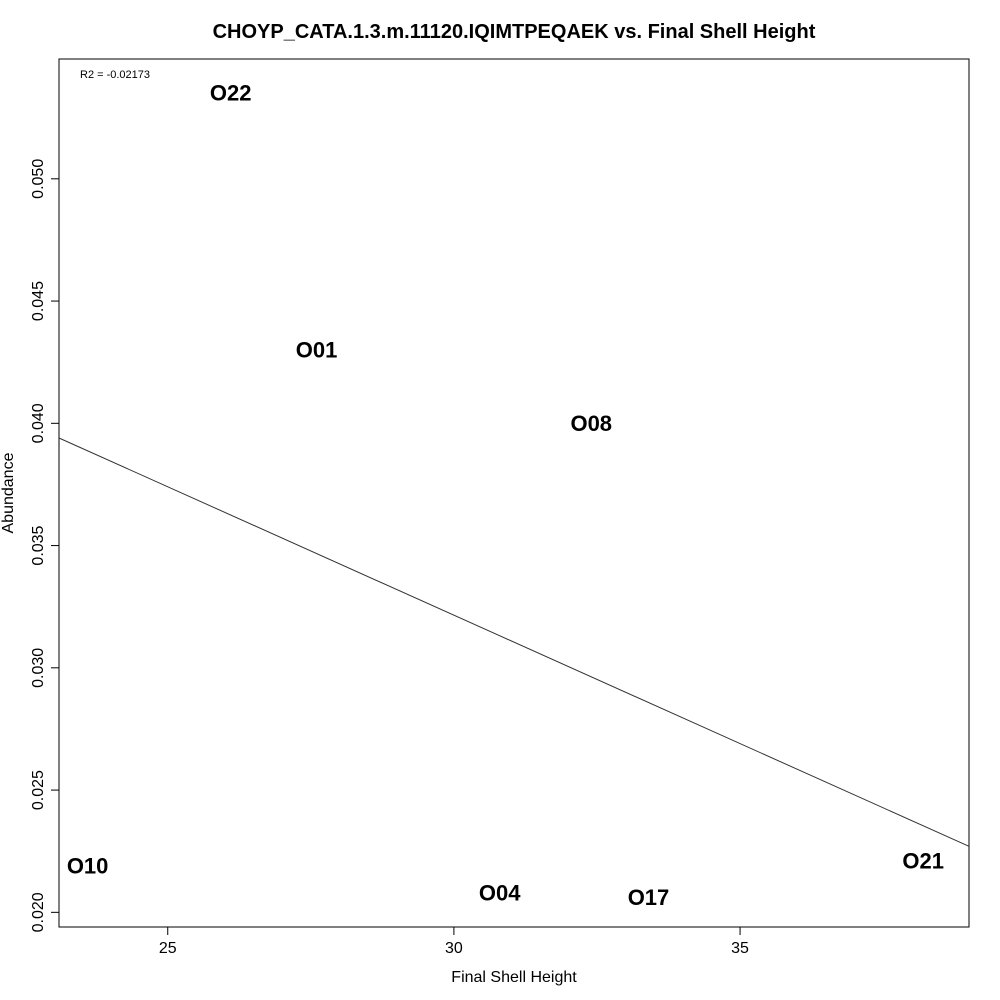 The width and height of the screenshot is (1000, 1000). I want to click on y-tick-label: 0.050, so click(38, 179).